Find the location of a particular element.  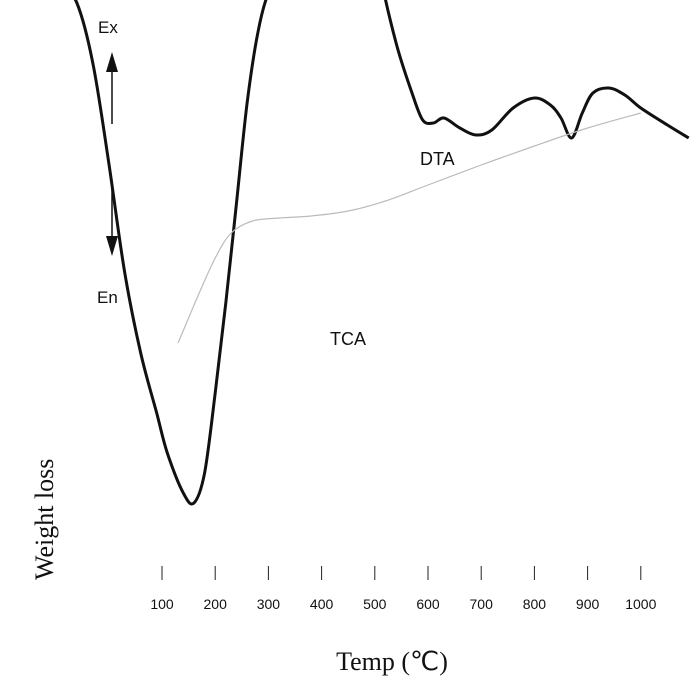

x-tick-label: 100 is located at coordinates (162, 604).